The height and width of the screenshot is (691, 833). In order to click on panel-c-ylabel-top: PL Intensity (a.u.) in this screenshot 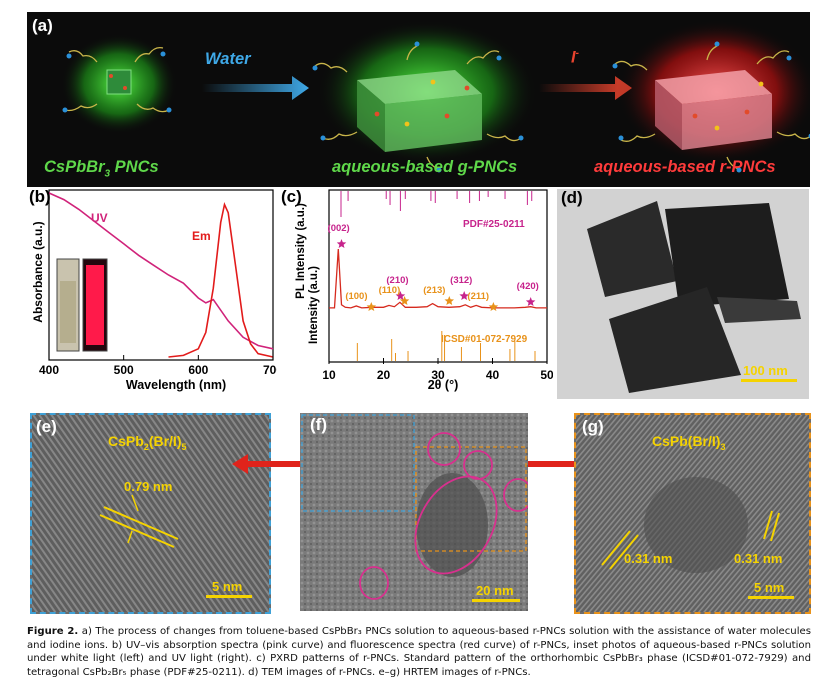, I will do `click(301, 251)`.